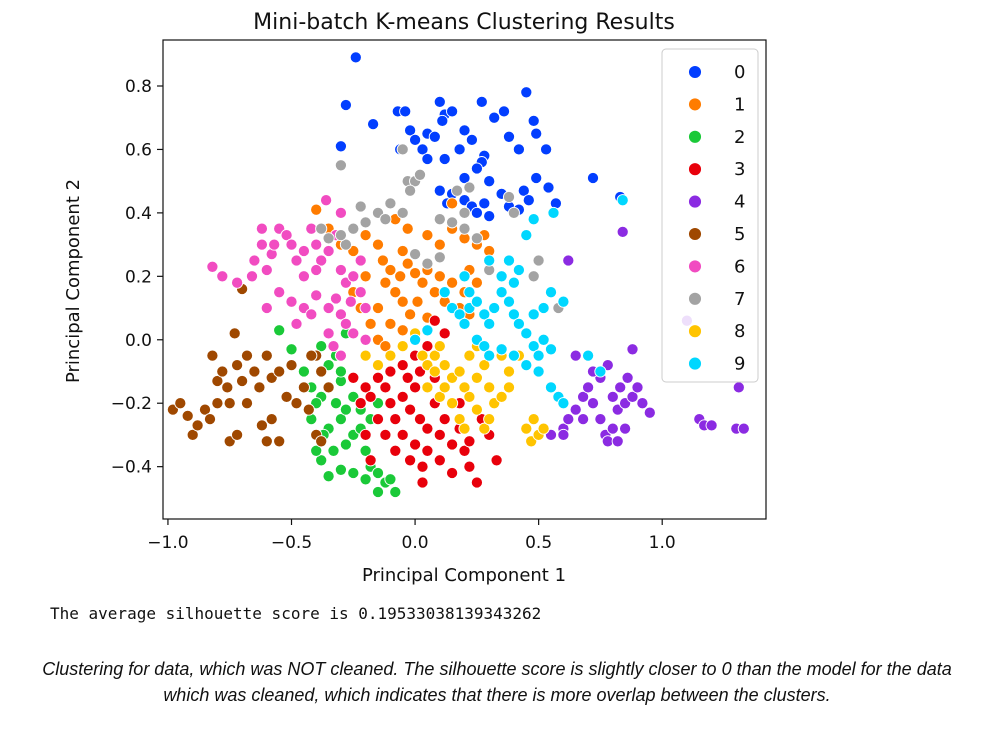 This screenshot has height=748, width=994. Describe the element at coordinates (138, 150) in the screenshot. I see `y-tick-label: 0.6` at that location.